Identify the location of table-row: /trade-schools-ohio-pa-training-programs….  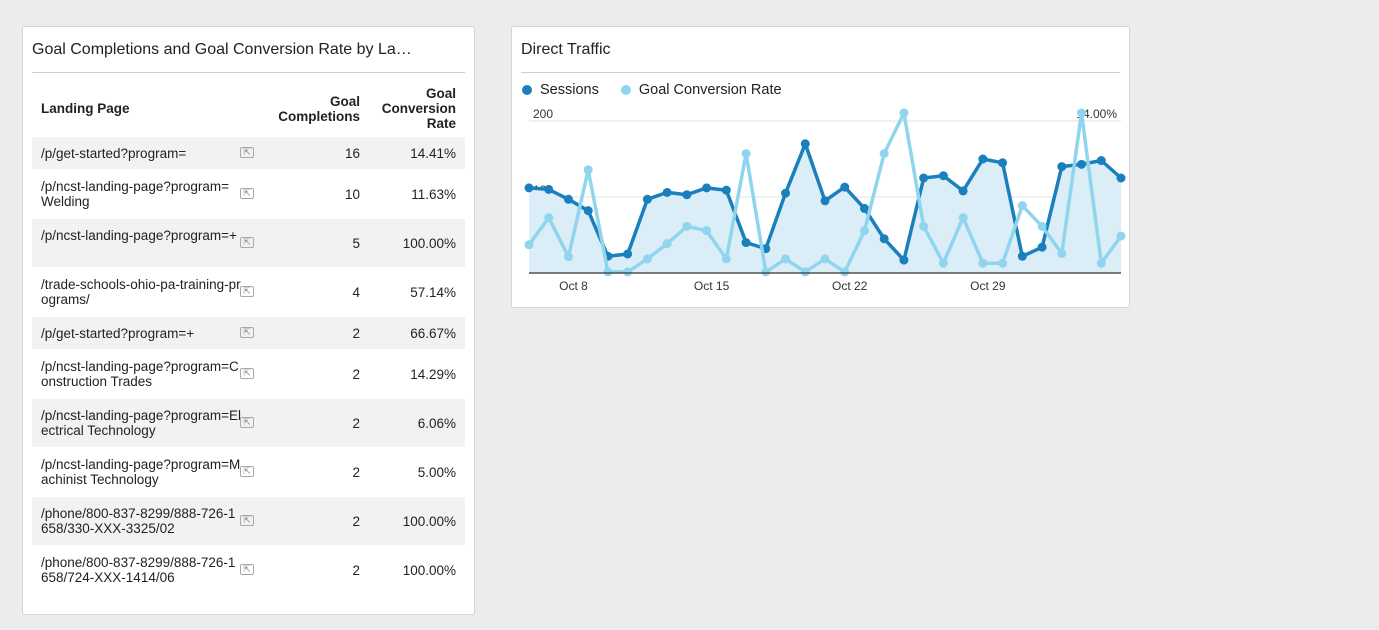
(248, 292).